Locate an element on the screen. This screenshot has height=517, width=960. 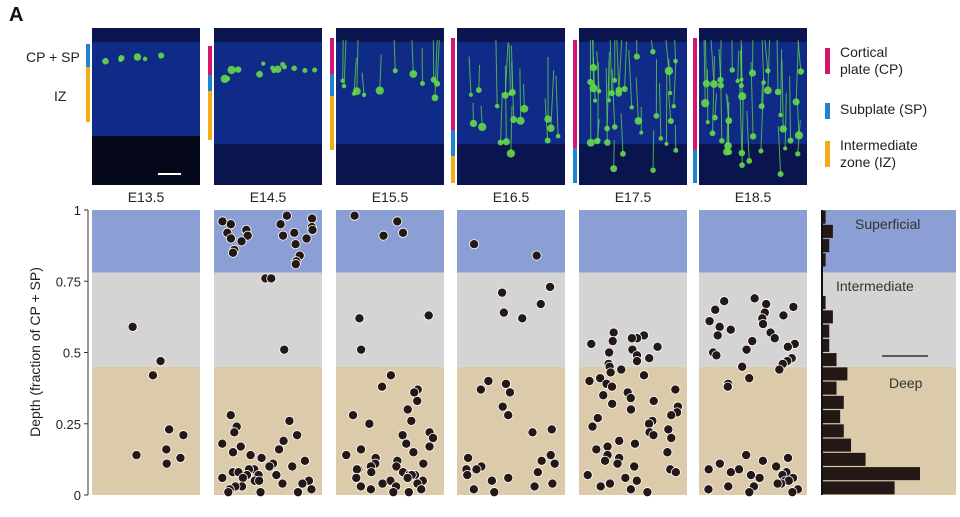
depth-panel-E16.5 is located at coordinates (511, 354).